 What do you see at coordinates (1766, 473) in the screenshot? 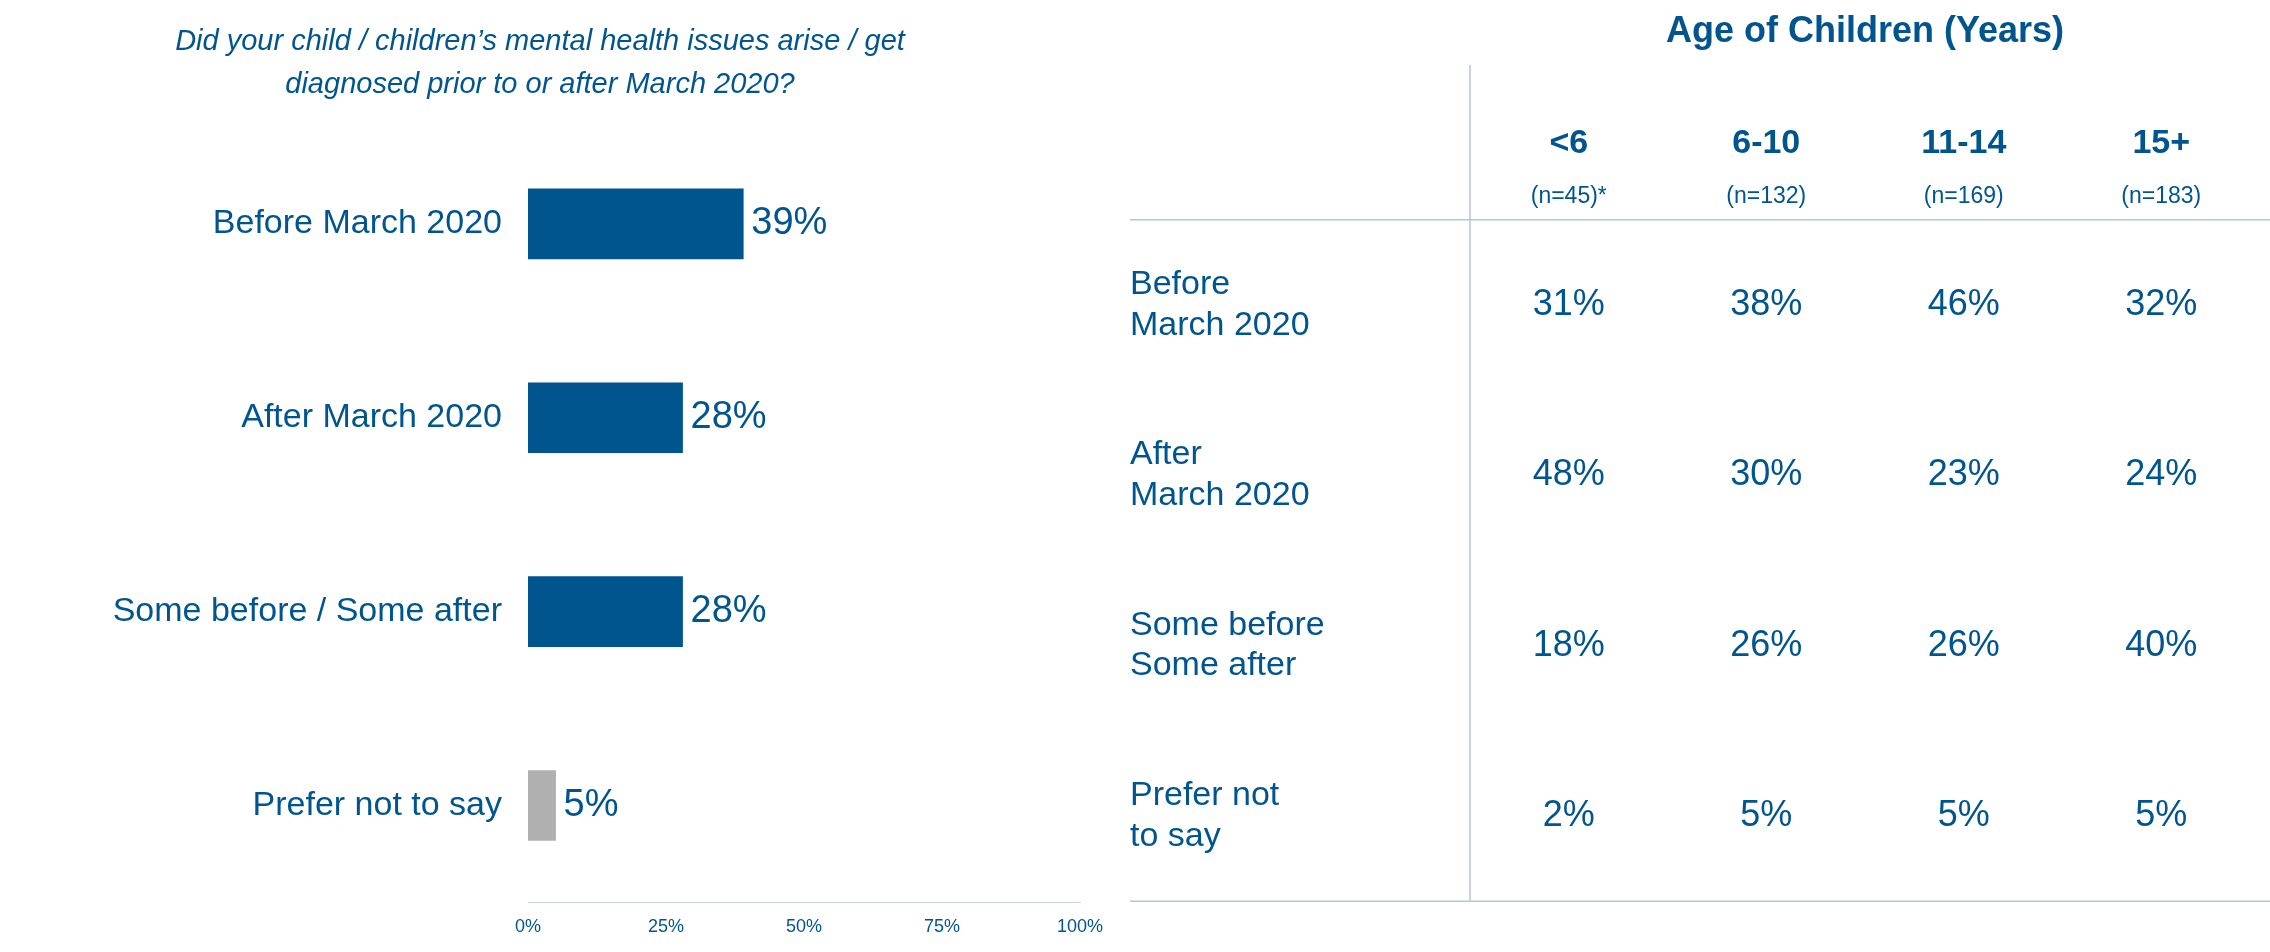
I see `data-label: 30%` at bounding box center [1766, 473].